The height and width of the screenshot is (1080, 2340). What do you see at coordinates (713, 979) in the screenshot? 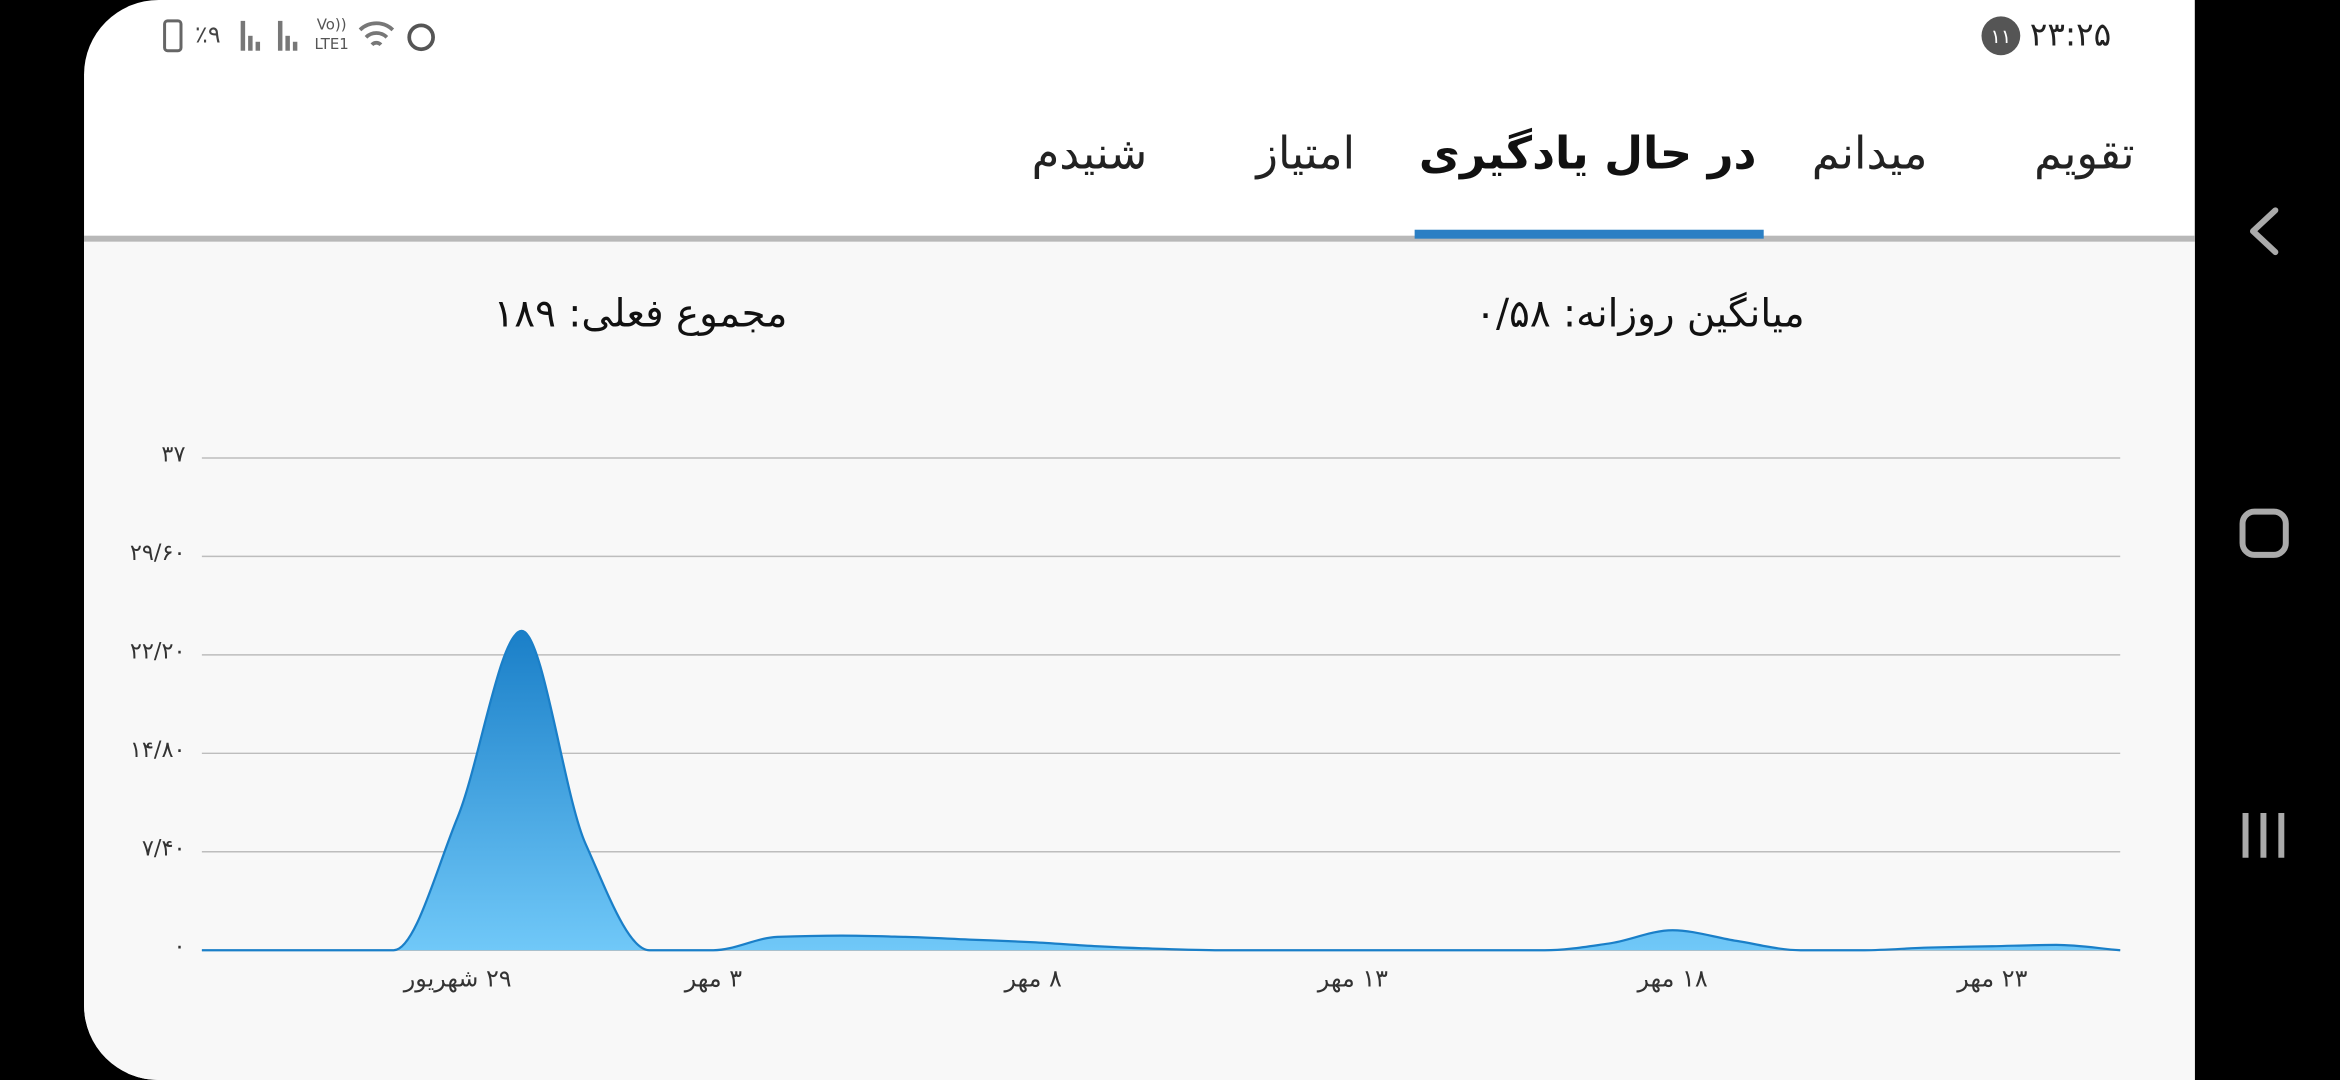
I see `x-tick-label: ۳ مهر` at bounding box center [713, 979].